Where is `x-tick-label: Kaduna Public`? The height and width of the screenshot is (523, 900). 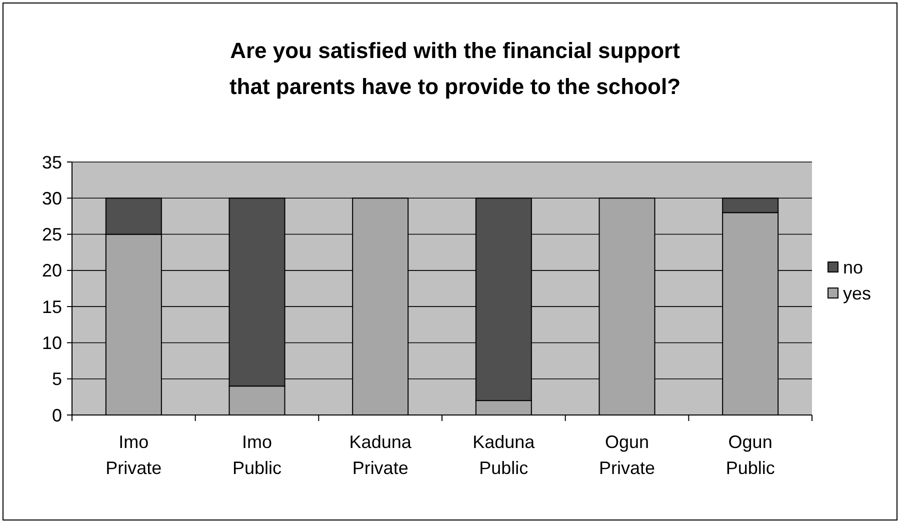
x-tick-label: Kaduna Public is located at coordinates (504, 455).